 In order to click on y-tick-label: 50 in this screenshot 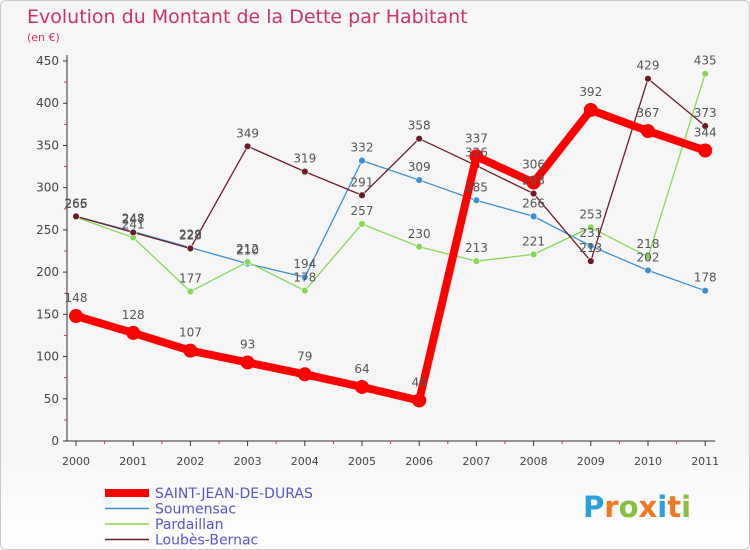, I will do `click(51, 399)`.